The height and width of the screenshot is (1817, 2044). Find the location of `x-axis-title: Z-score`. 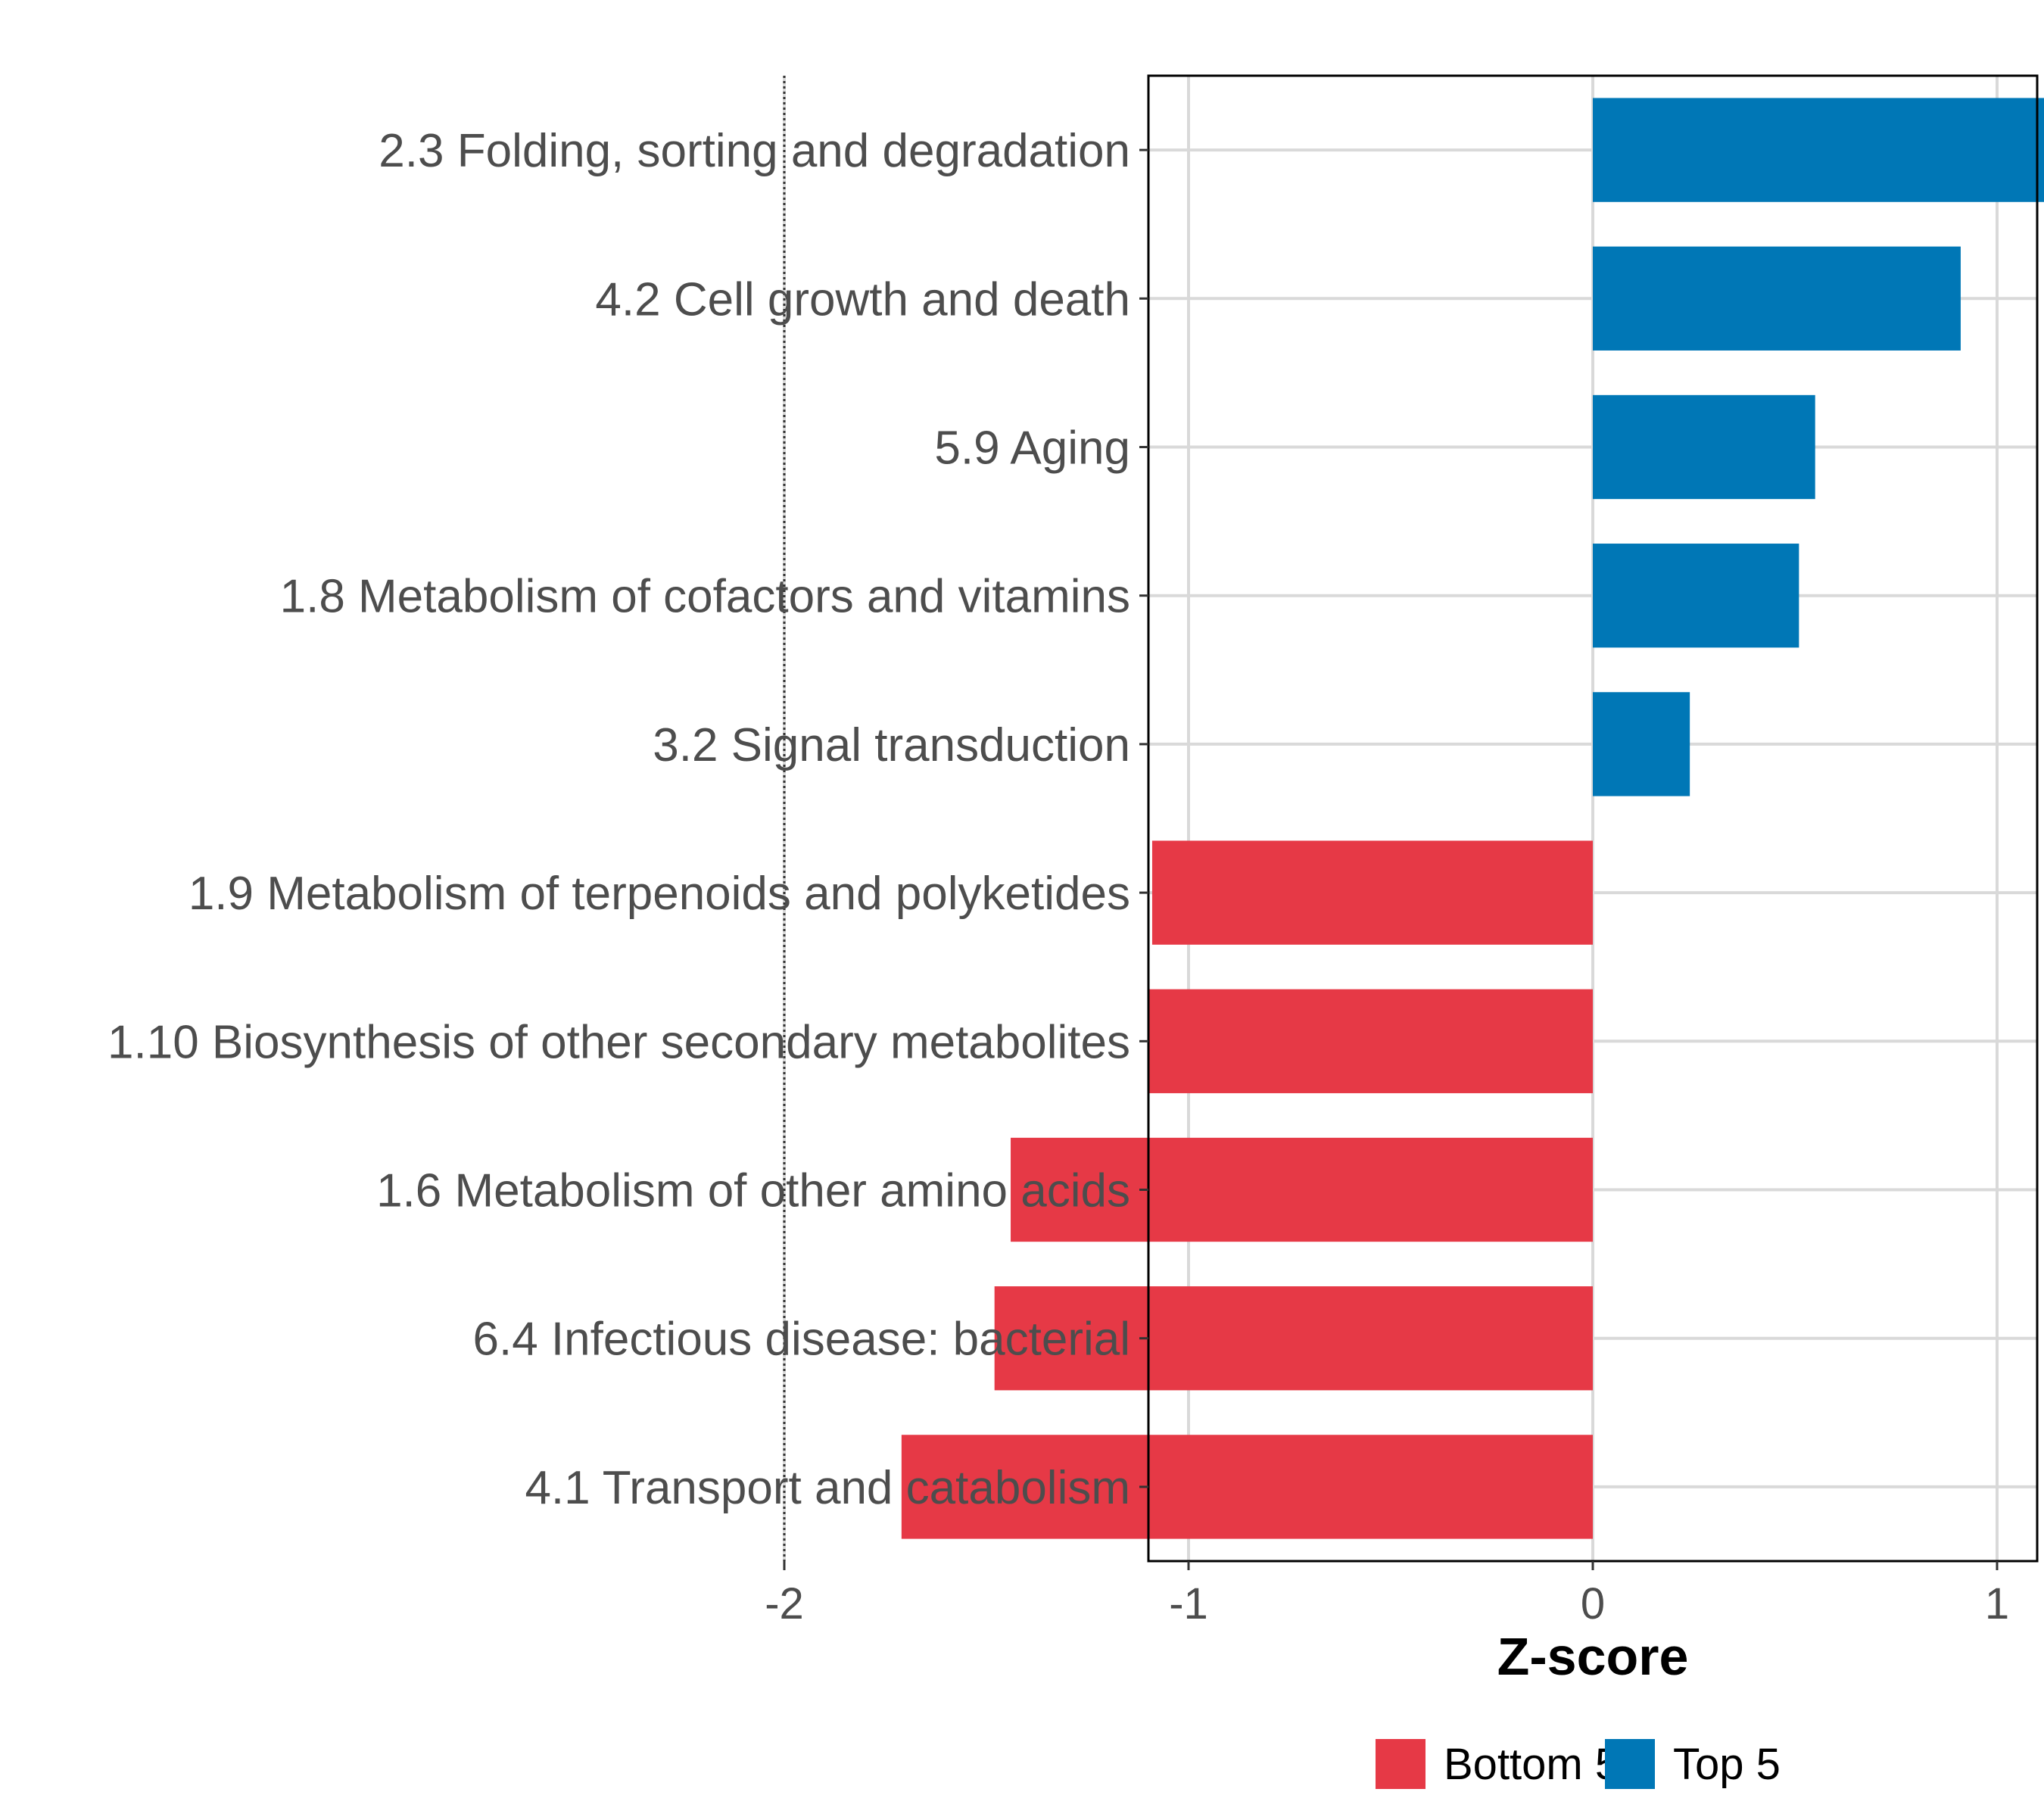

x-axis-title: Z-score is located at coordinates (1593, 1656).